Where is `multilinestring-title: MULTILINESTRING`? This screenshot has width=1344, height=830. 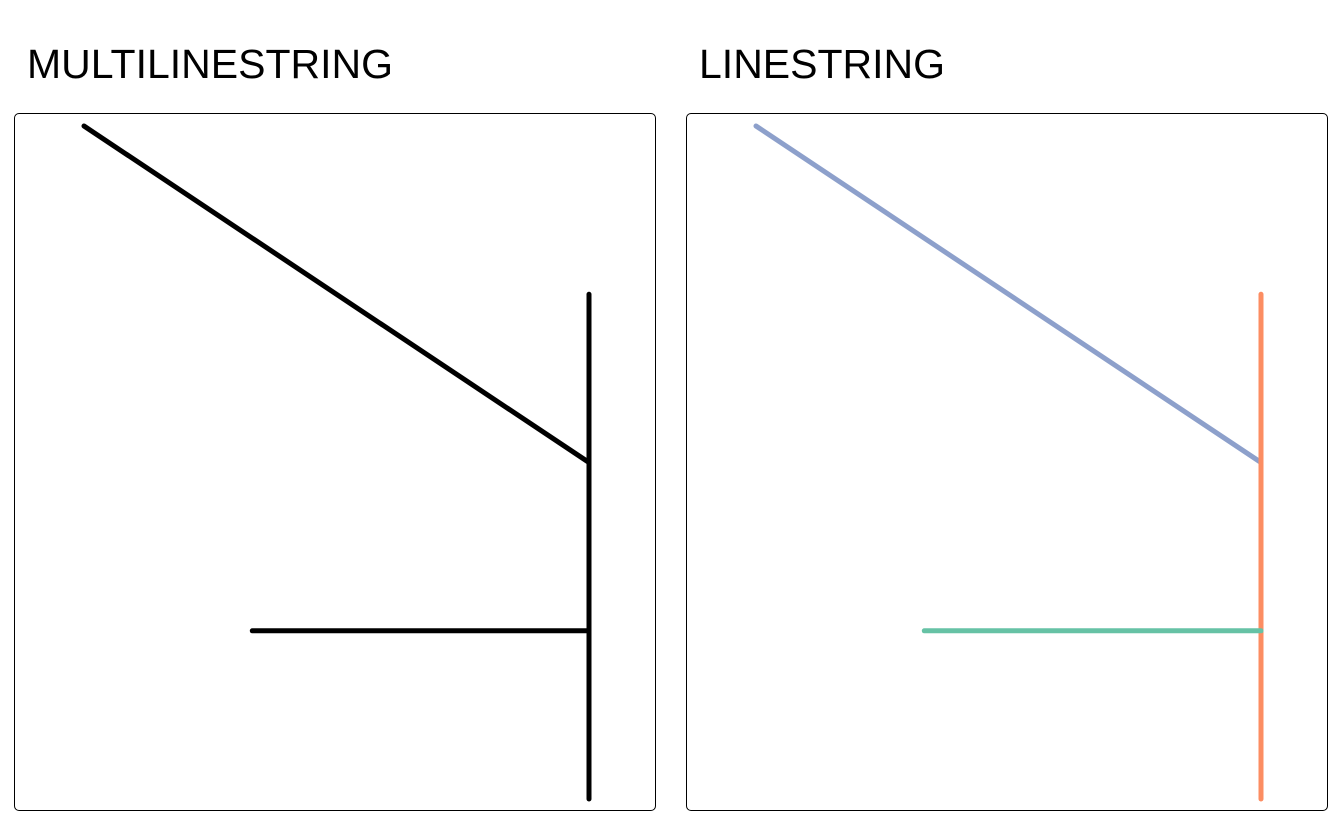
multilinestring-title: MULTILINESTRING is located at coordinates (210, 64).